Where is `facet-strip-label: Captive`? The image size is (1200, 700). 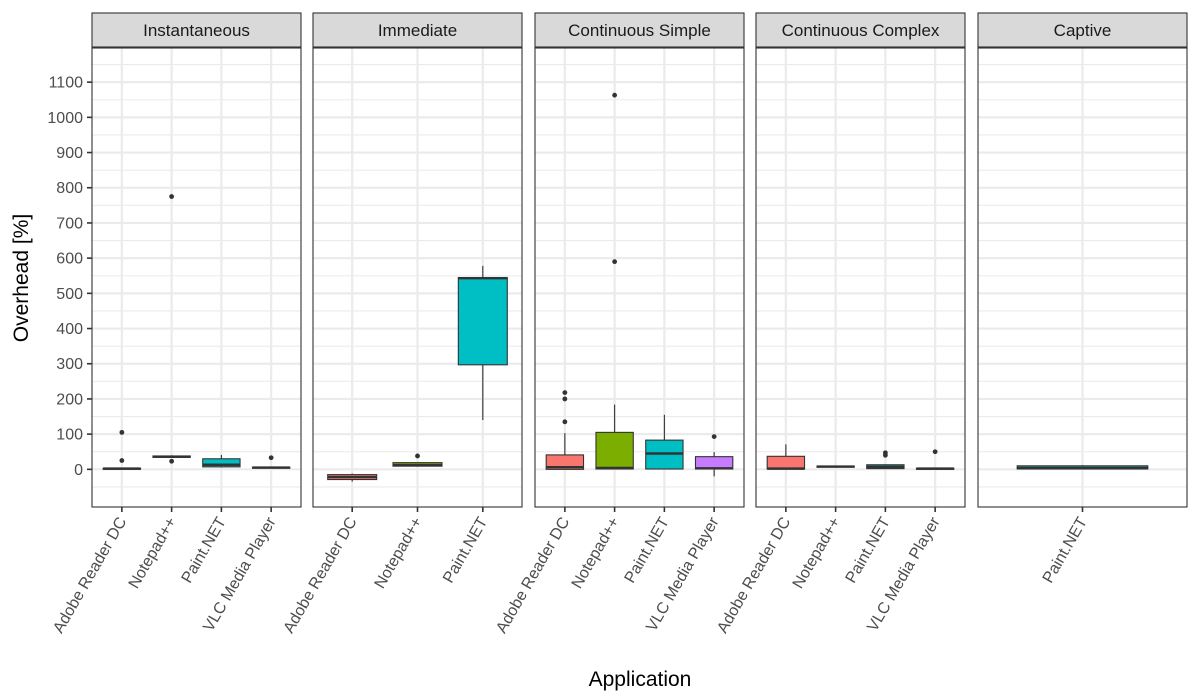
facet-strip-label: Captive is located at coordinates (1083, 30).